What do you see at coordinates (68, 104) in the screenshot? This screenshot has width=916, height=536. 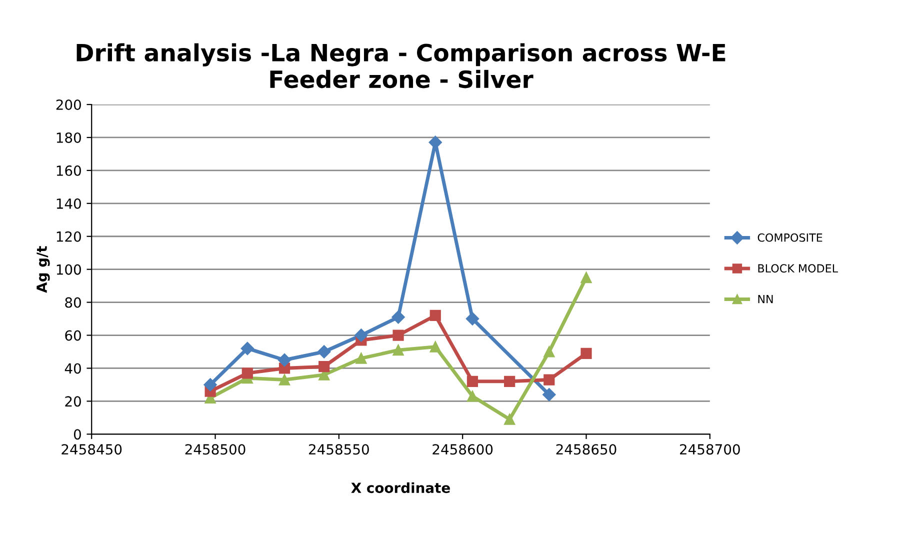 I see `y-tick-label: 200` at bounding box center [68, 104].